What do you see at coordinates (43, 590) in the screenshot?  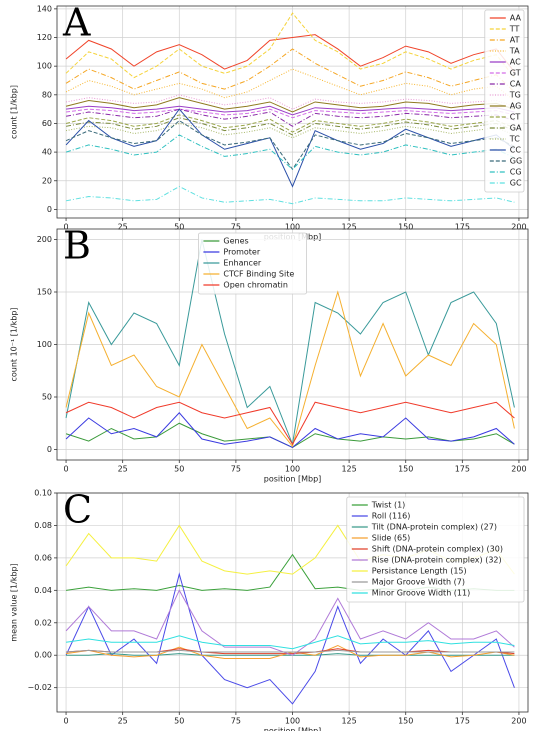 I see `y-tick-label: 0.04` at bounding box center [43, 590].